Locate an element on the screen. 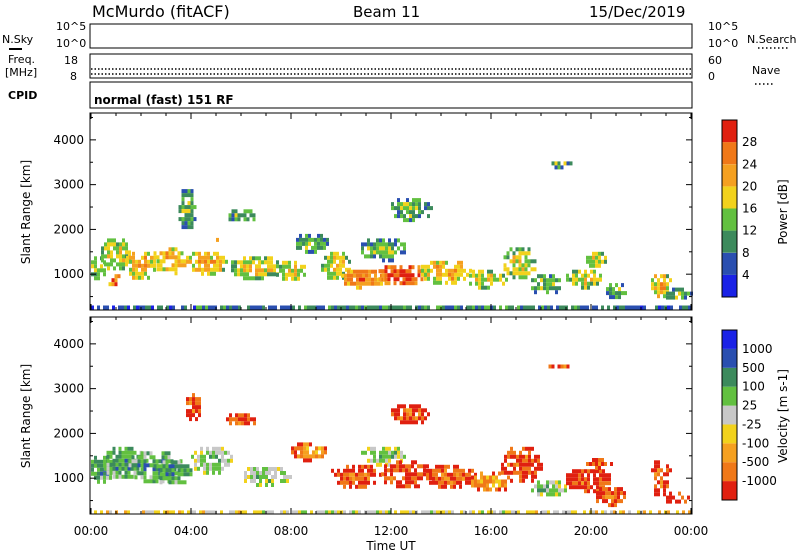 The image size is (800, 554). colorbar-segment is located at coordinates (729, 197).